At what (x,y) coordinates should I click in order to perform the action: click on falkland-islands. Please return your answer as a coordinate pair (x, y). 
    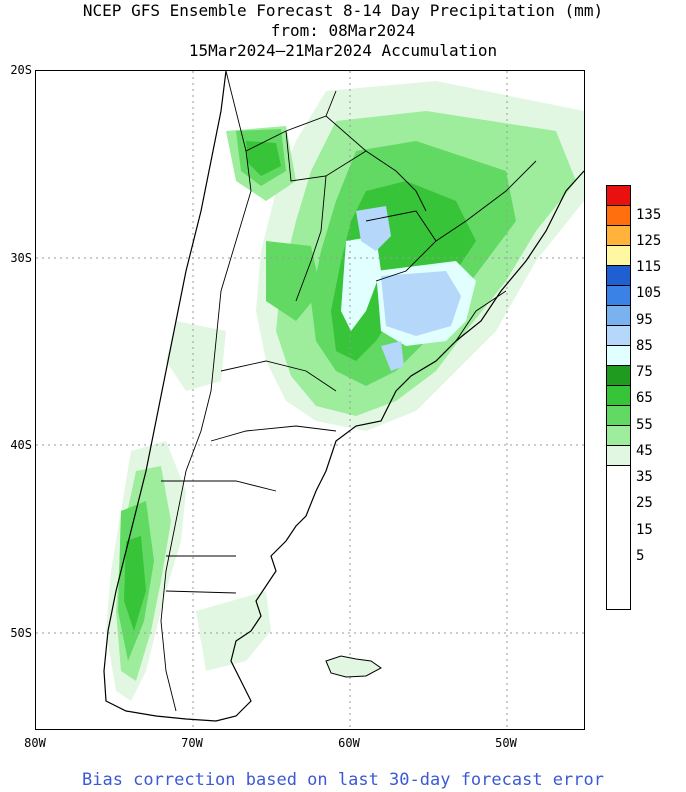
    Looking at the image, I should click on (353, 666).